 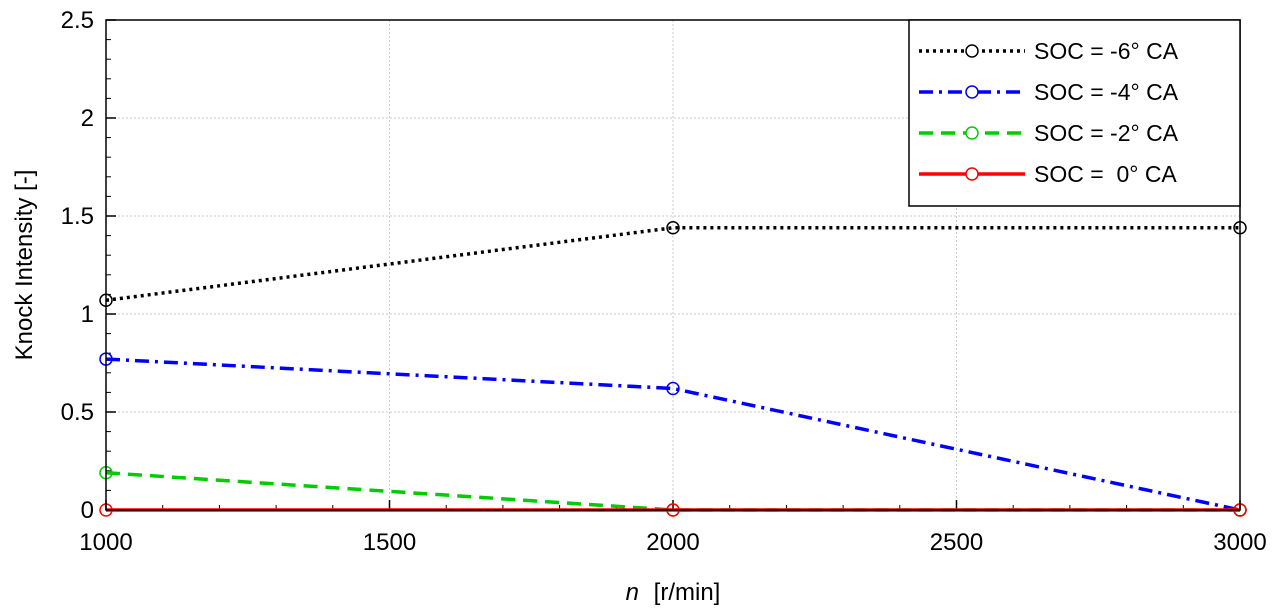 I want to click on y-tick-label: 2.5, so click(x=77, y=20).